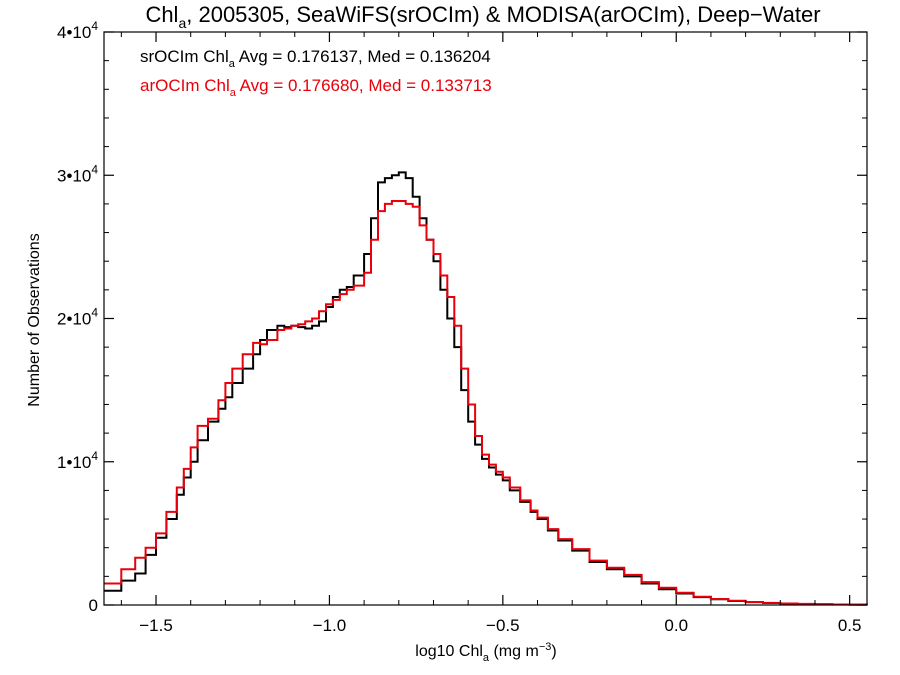 Image resolution: width=900 pixels, height=675 pixels. What do you see at coordinates (74, 32) in the screenshot?
I see `y-tick-label-base: 4•10` at bounding box center [74, 32].